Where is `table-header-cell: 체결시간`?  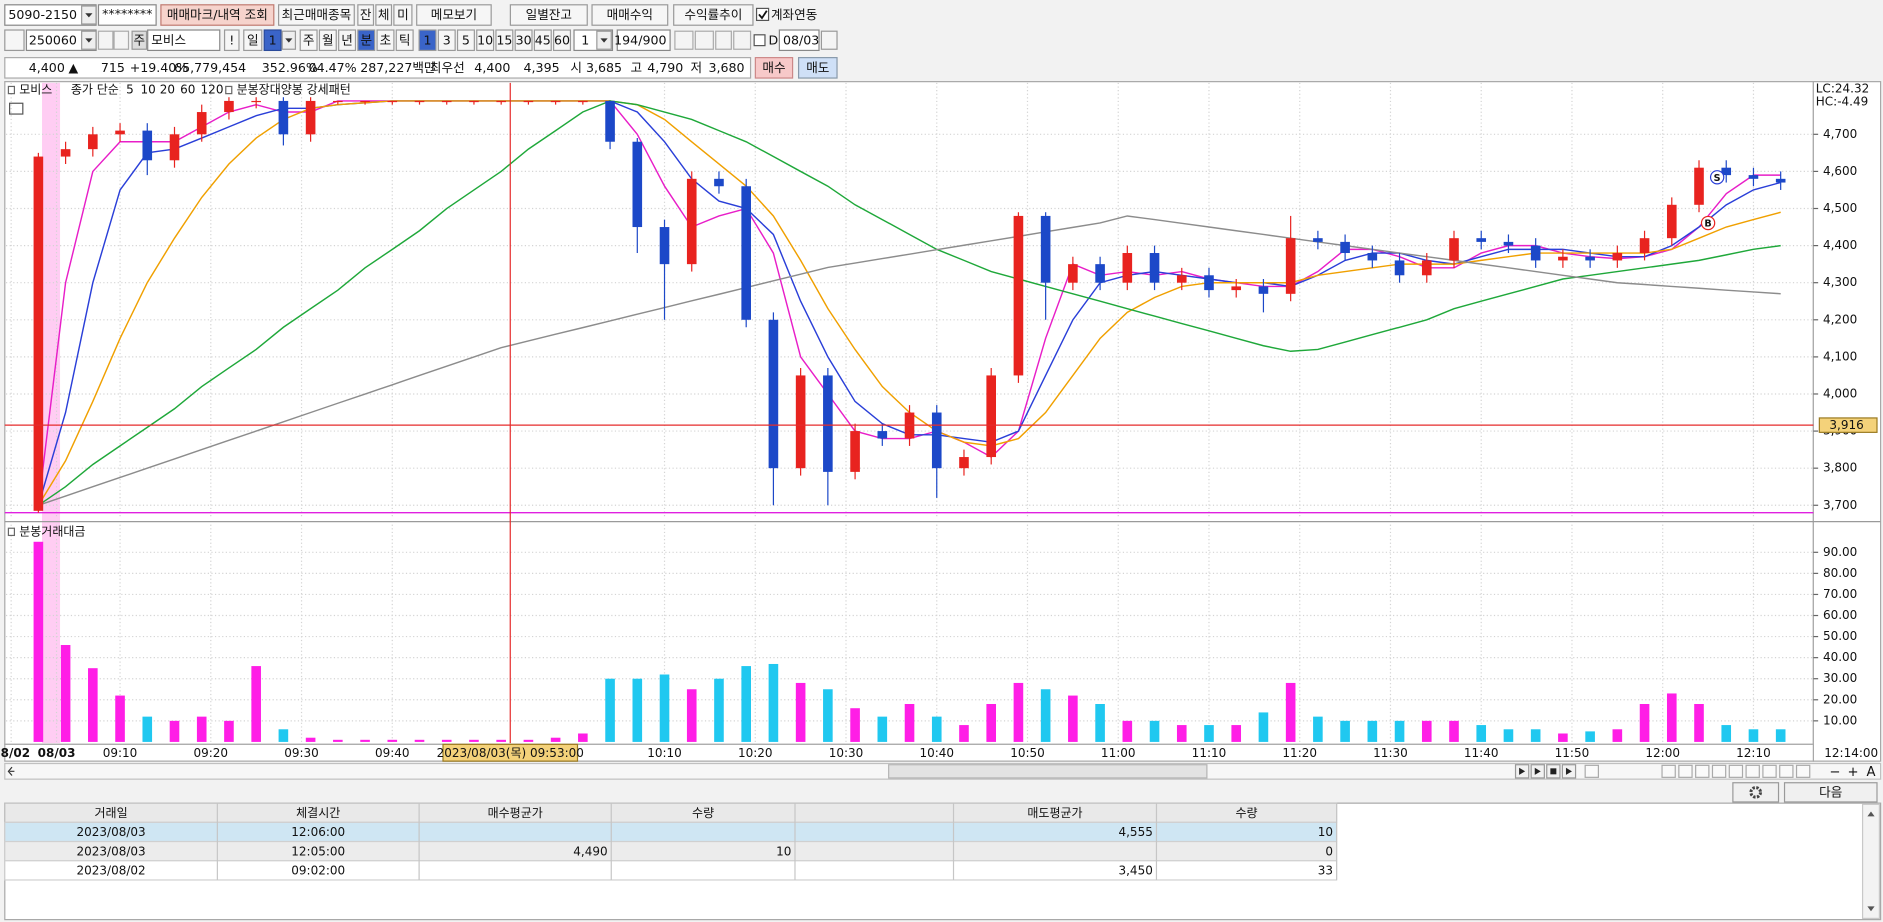
table-header-cell: 체결시간 is located at coordinates (318, 813).